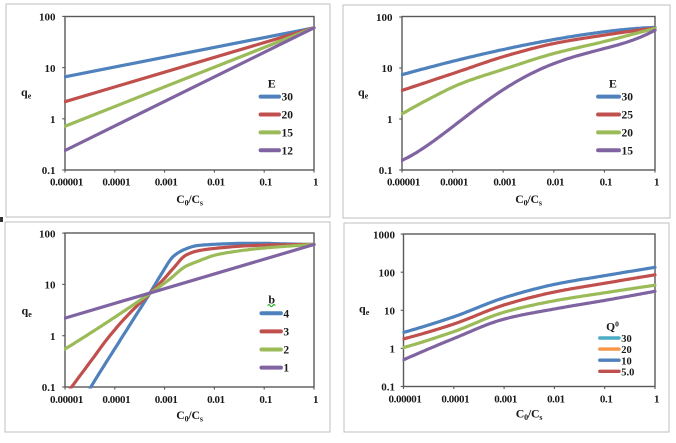  What do you see at coordinates (286, 314) in the screenshot?
I see `svg-text: 4` at bounding box center [286, 314].